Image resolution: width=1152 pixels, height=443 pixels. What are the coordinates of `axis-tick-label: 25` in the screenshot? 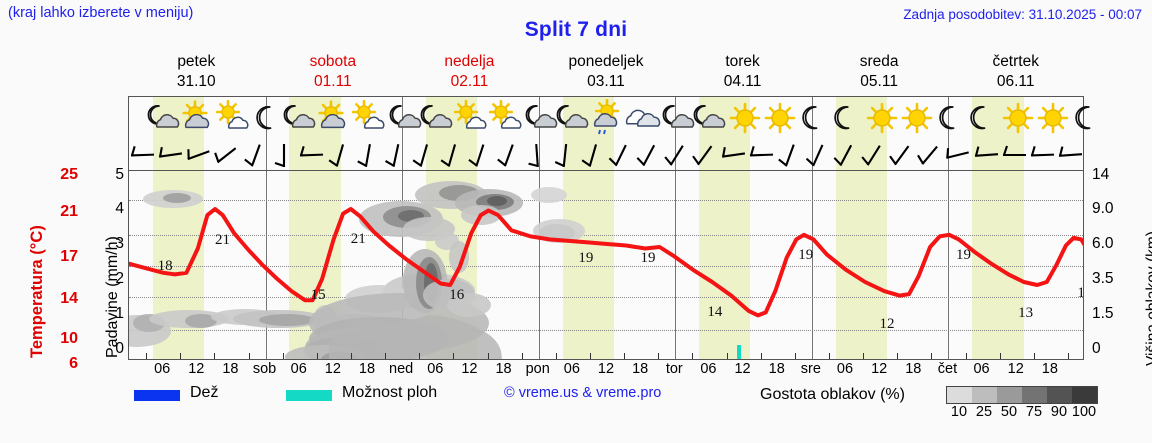 It's located at (69, 174).